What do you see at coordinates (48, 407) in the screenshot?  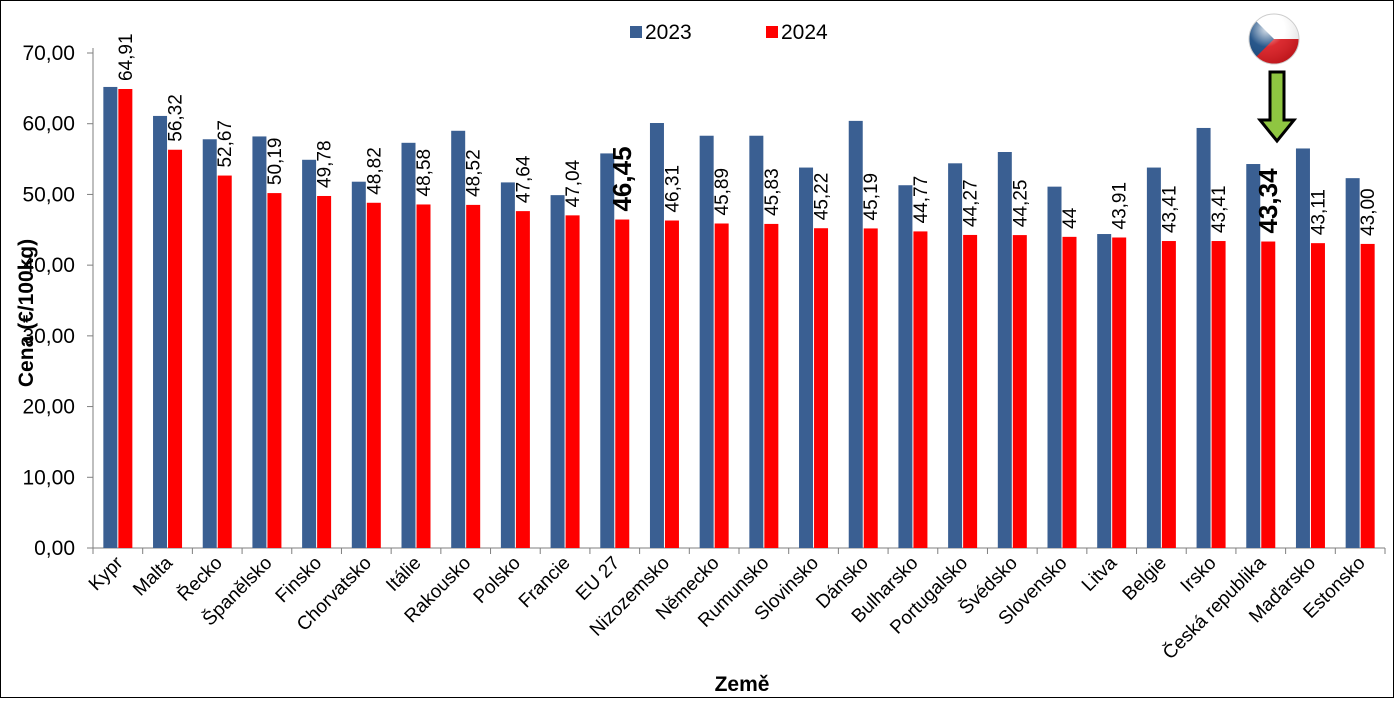 I see `y-tick-label: 20,00` at bounding box center [48, 407].